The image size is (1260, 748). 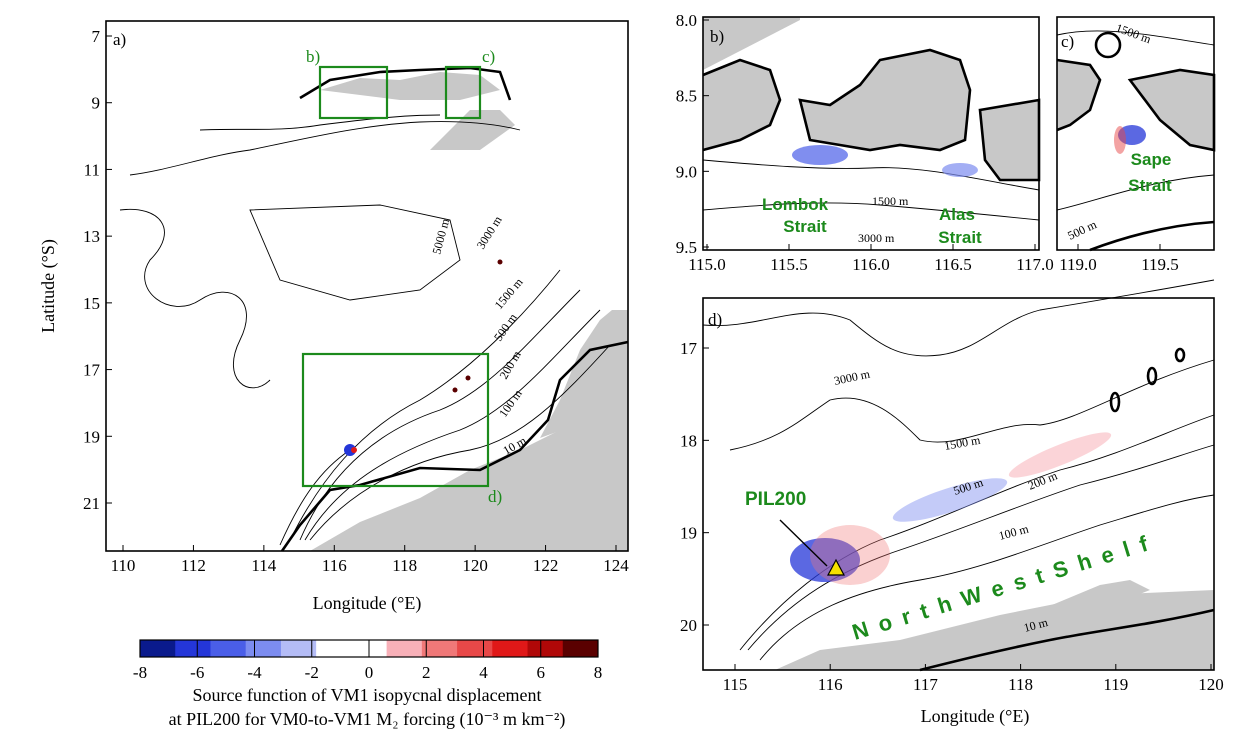 What do you see at coordinates (975, 716) in the screenshot?
I see `panel-d-xlabel: Longitude (°E)` at bounding box center [975, 716].